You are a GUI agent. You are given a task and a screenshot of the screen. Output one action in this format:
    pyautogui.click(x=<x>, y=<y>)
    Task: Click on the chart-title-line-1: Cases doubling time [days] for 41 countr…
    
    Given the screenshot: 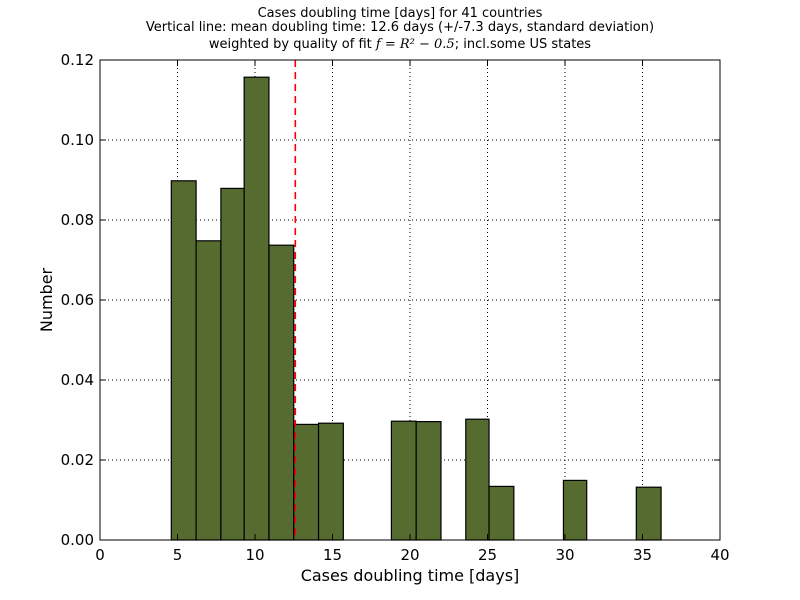 What is the action you would take?
    pyautogui.click(x=400, y=13)
    